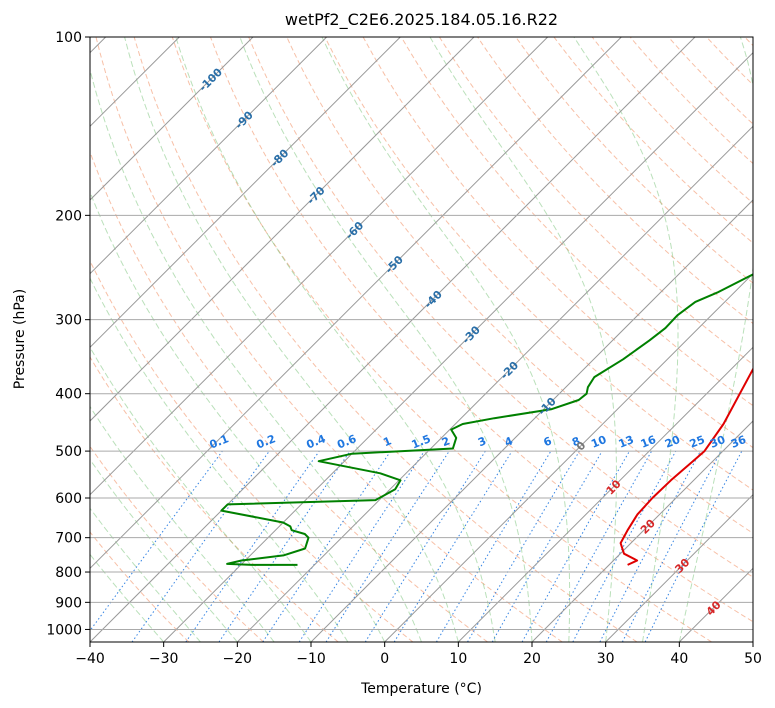 This screenshot has height=708, width=775. What do you see at coordinates (418, 654) in the screenshot?
I see `x-axis-ticks: −40 −30 −20 −10 0 10 20 30 40 50` at bounding box center [418, 654].